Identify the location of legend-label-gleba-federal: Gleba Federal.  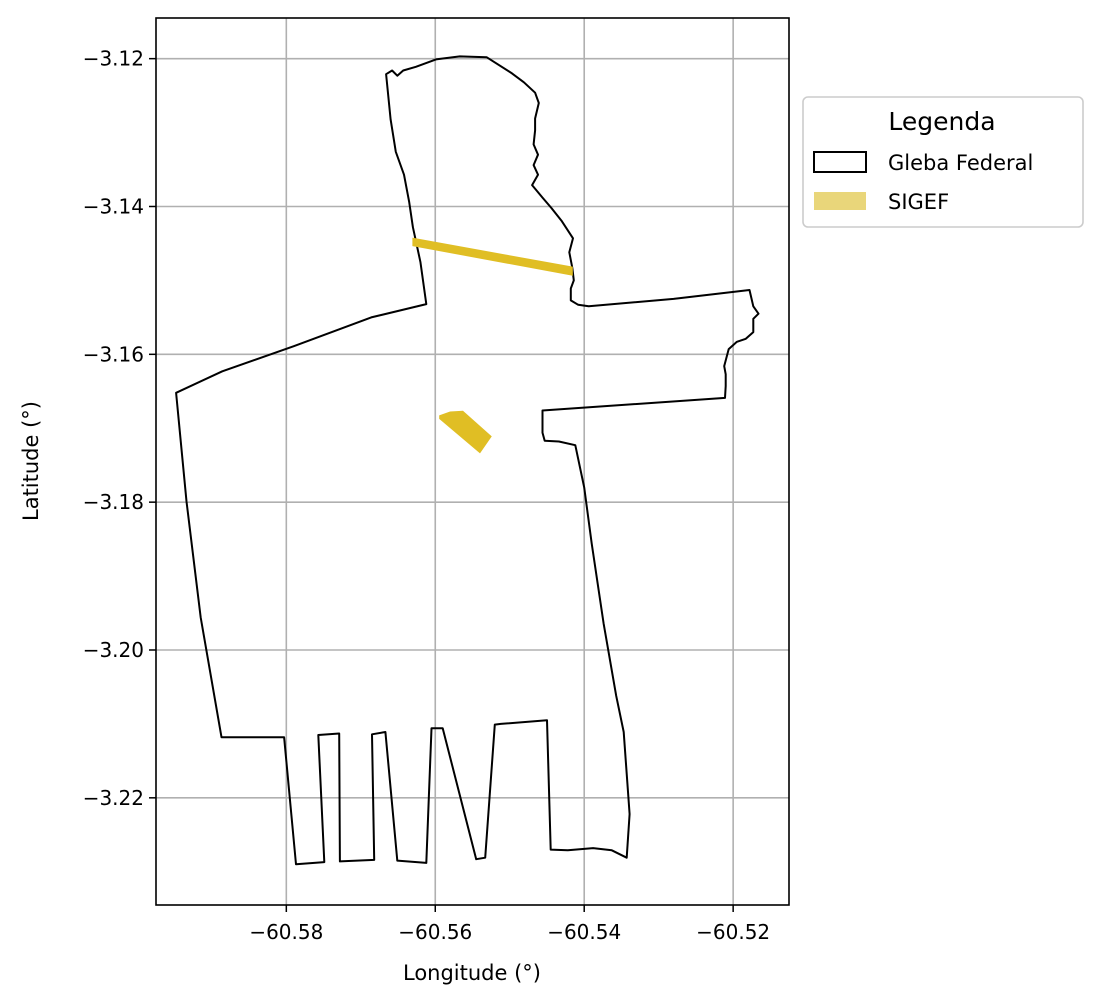
(960, 163).